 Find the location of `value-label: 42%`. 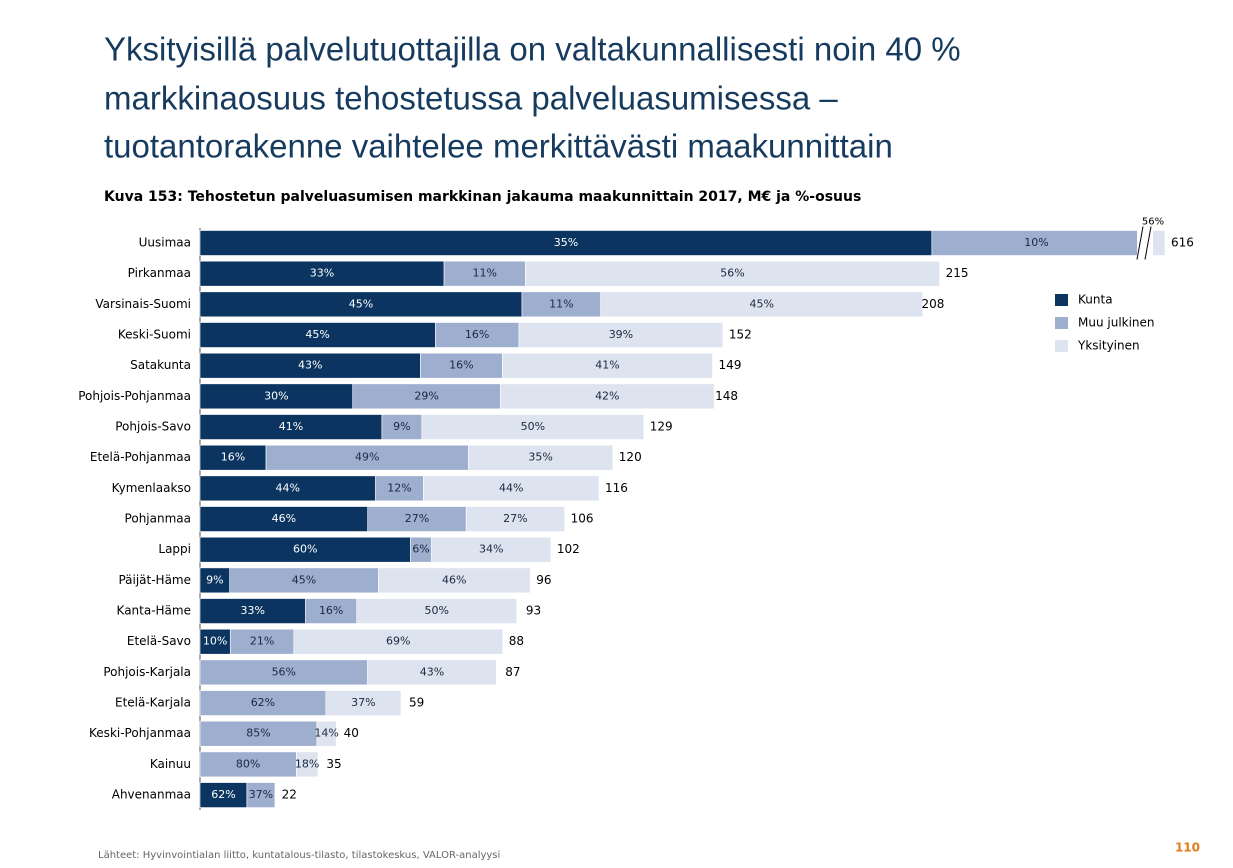

value-label: 42% is located at coordinates (607, 395).